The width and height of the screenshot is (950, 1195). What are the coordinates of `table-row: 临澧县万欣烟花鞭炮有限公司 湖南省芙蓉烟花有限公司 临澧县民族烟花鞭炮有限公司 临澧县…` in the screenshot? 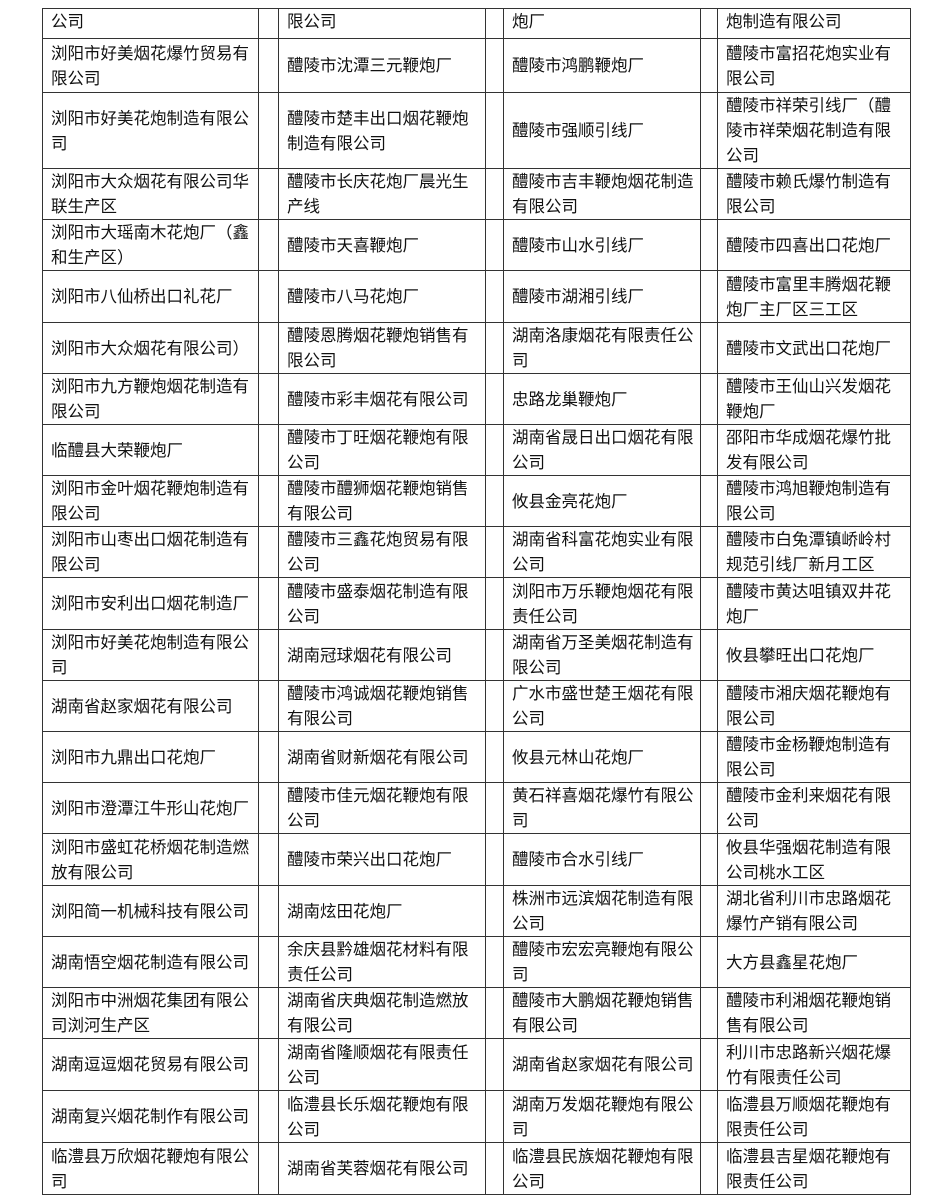 It's located at (476, 1168).